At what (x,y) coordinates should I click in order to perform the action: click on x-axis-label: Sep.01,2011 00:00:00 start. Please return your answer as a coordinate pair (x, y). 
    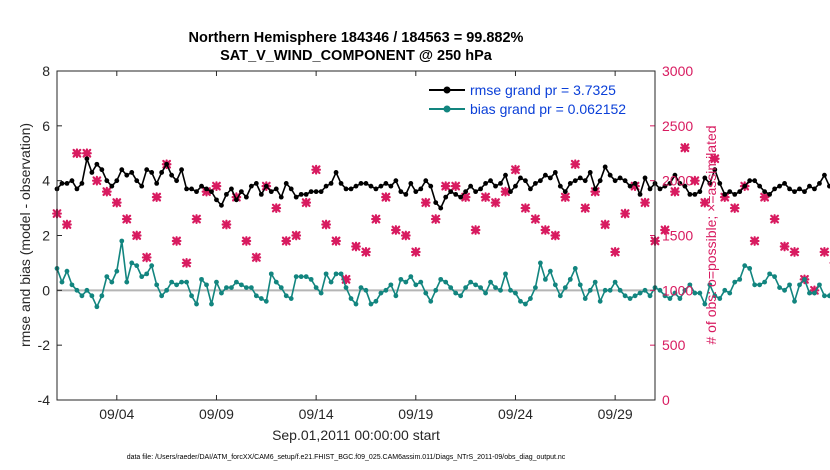
    Looking at the image, I should click on (356, 435).